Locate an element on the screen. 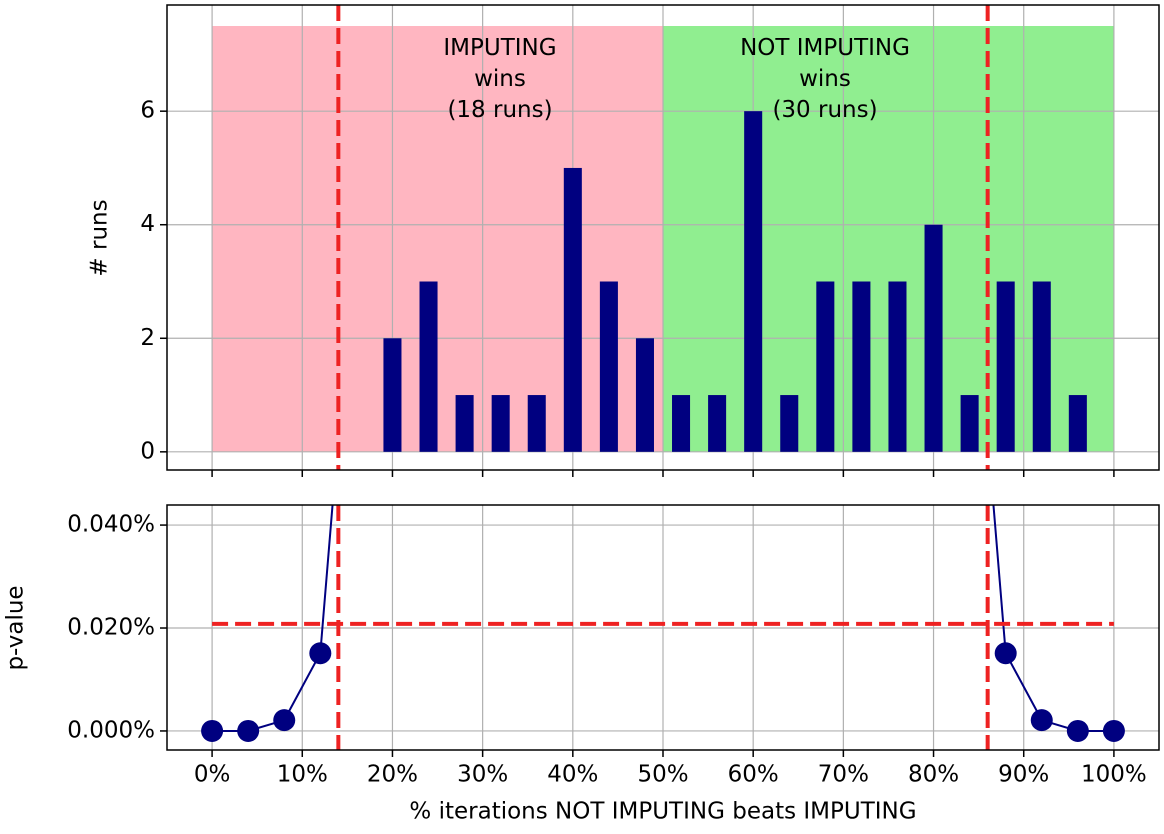  annotation: NOT IMPUTING wins (30 runs) is located at coordinates (825, 79).